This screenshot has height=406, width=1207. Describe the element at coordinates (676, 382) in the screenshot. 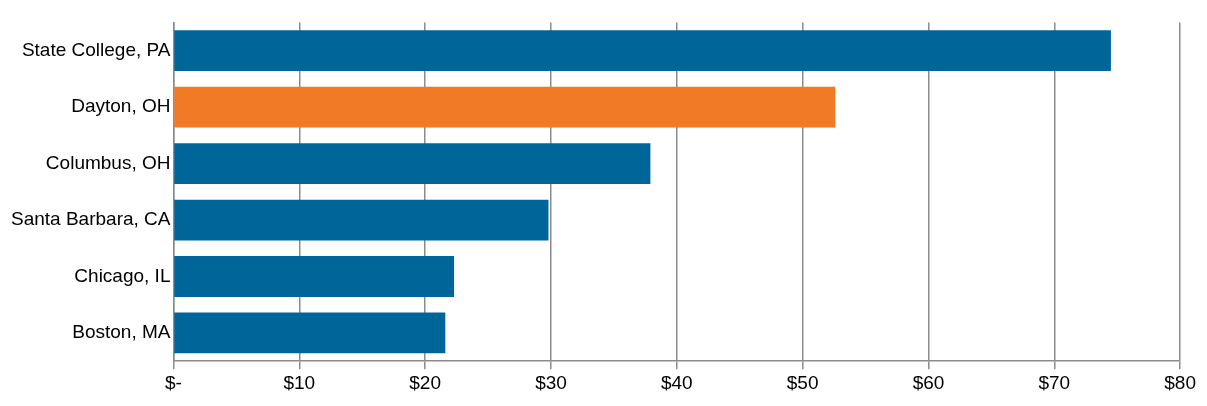

I see `x-tick-label: $40` at that location.